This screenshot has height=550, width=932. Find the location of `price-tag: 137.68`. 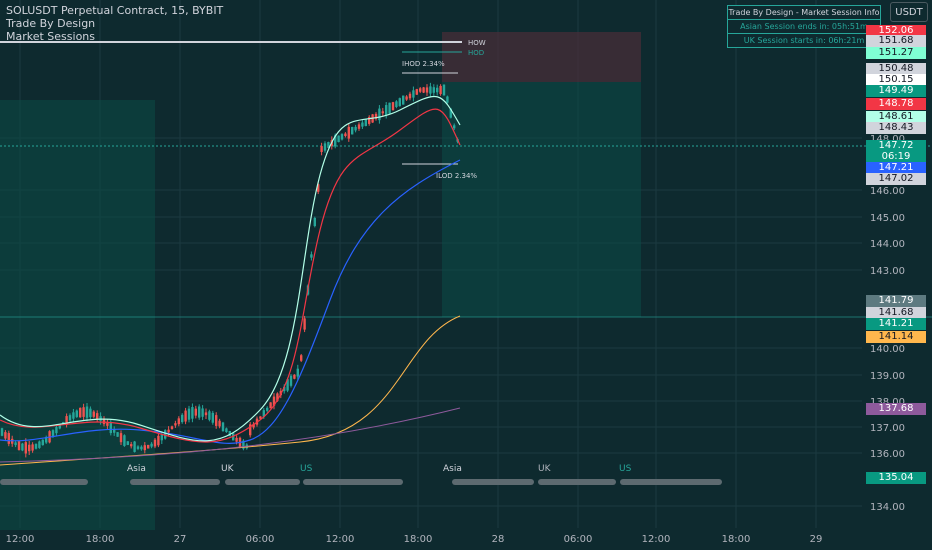

price-tag: 137.68 is located at coordinates (896, 409).